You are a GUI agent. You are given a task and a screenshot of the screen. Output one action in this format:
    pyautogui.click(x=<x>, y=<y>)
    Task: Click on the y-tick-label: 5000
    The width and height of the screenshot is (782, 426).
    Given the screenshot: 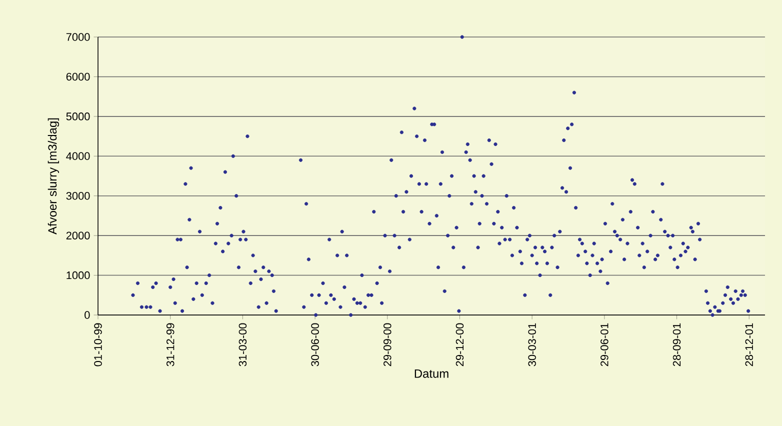 What is the action you would take?
    pyautogui.click(x=78, y=116)
    